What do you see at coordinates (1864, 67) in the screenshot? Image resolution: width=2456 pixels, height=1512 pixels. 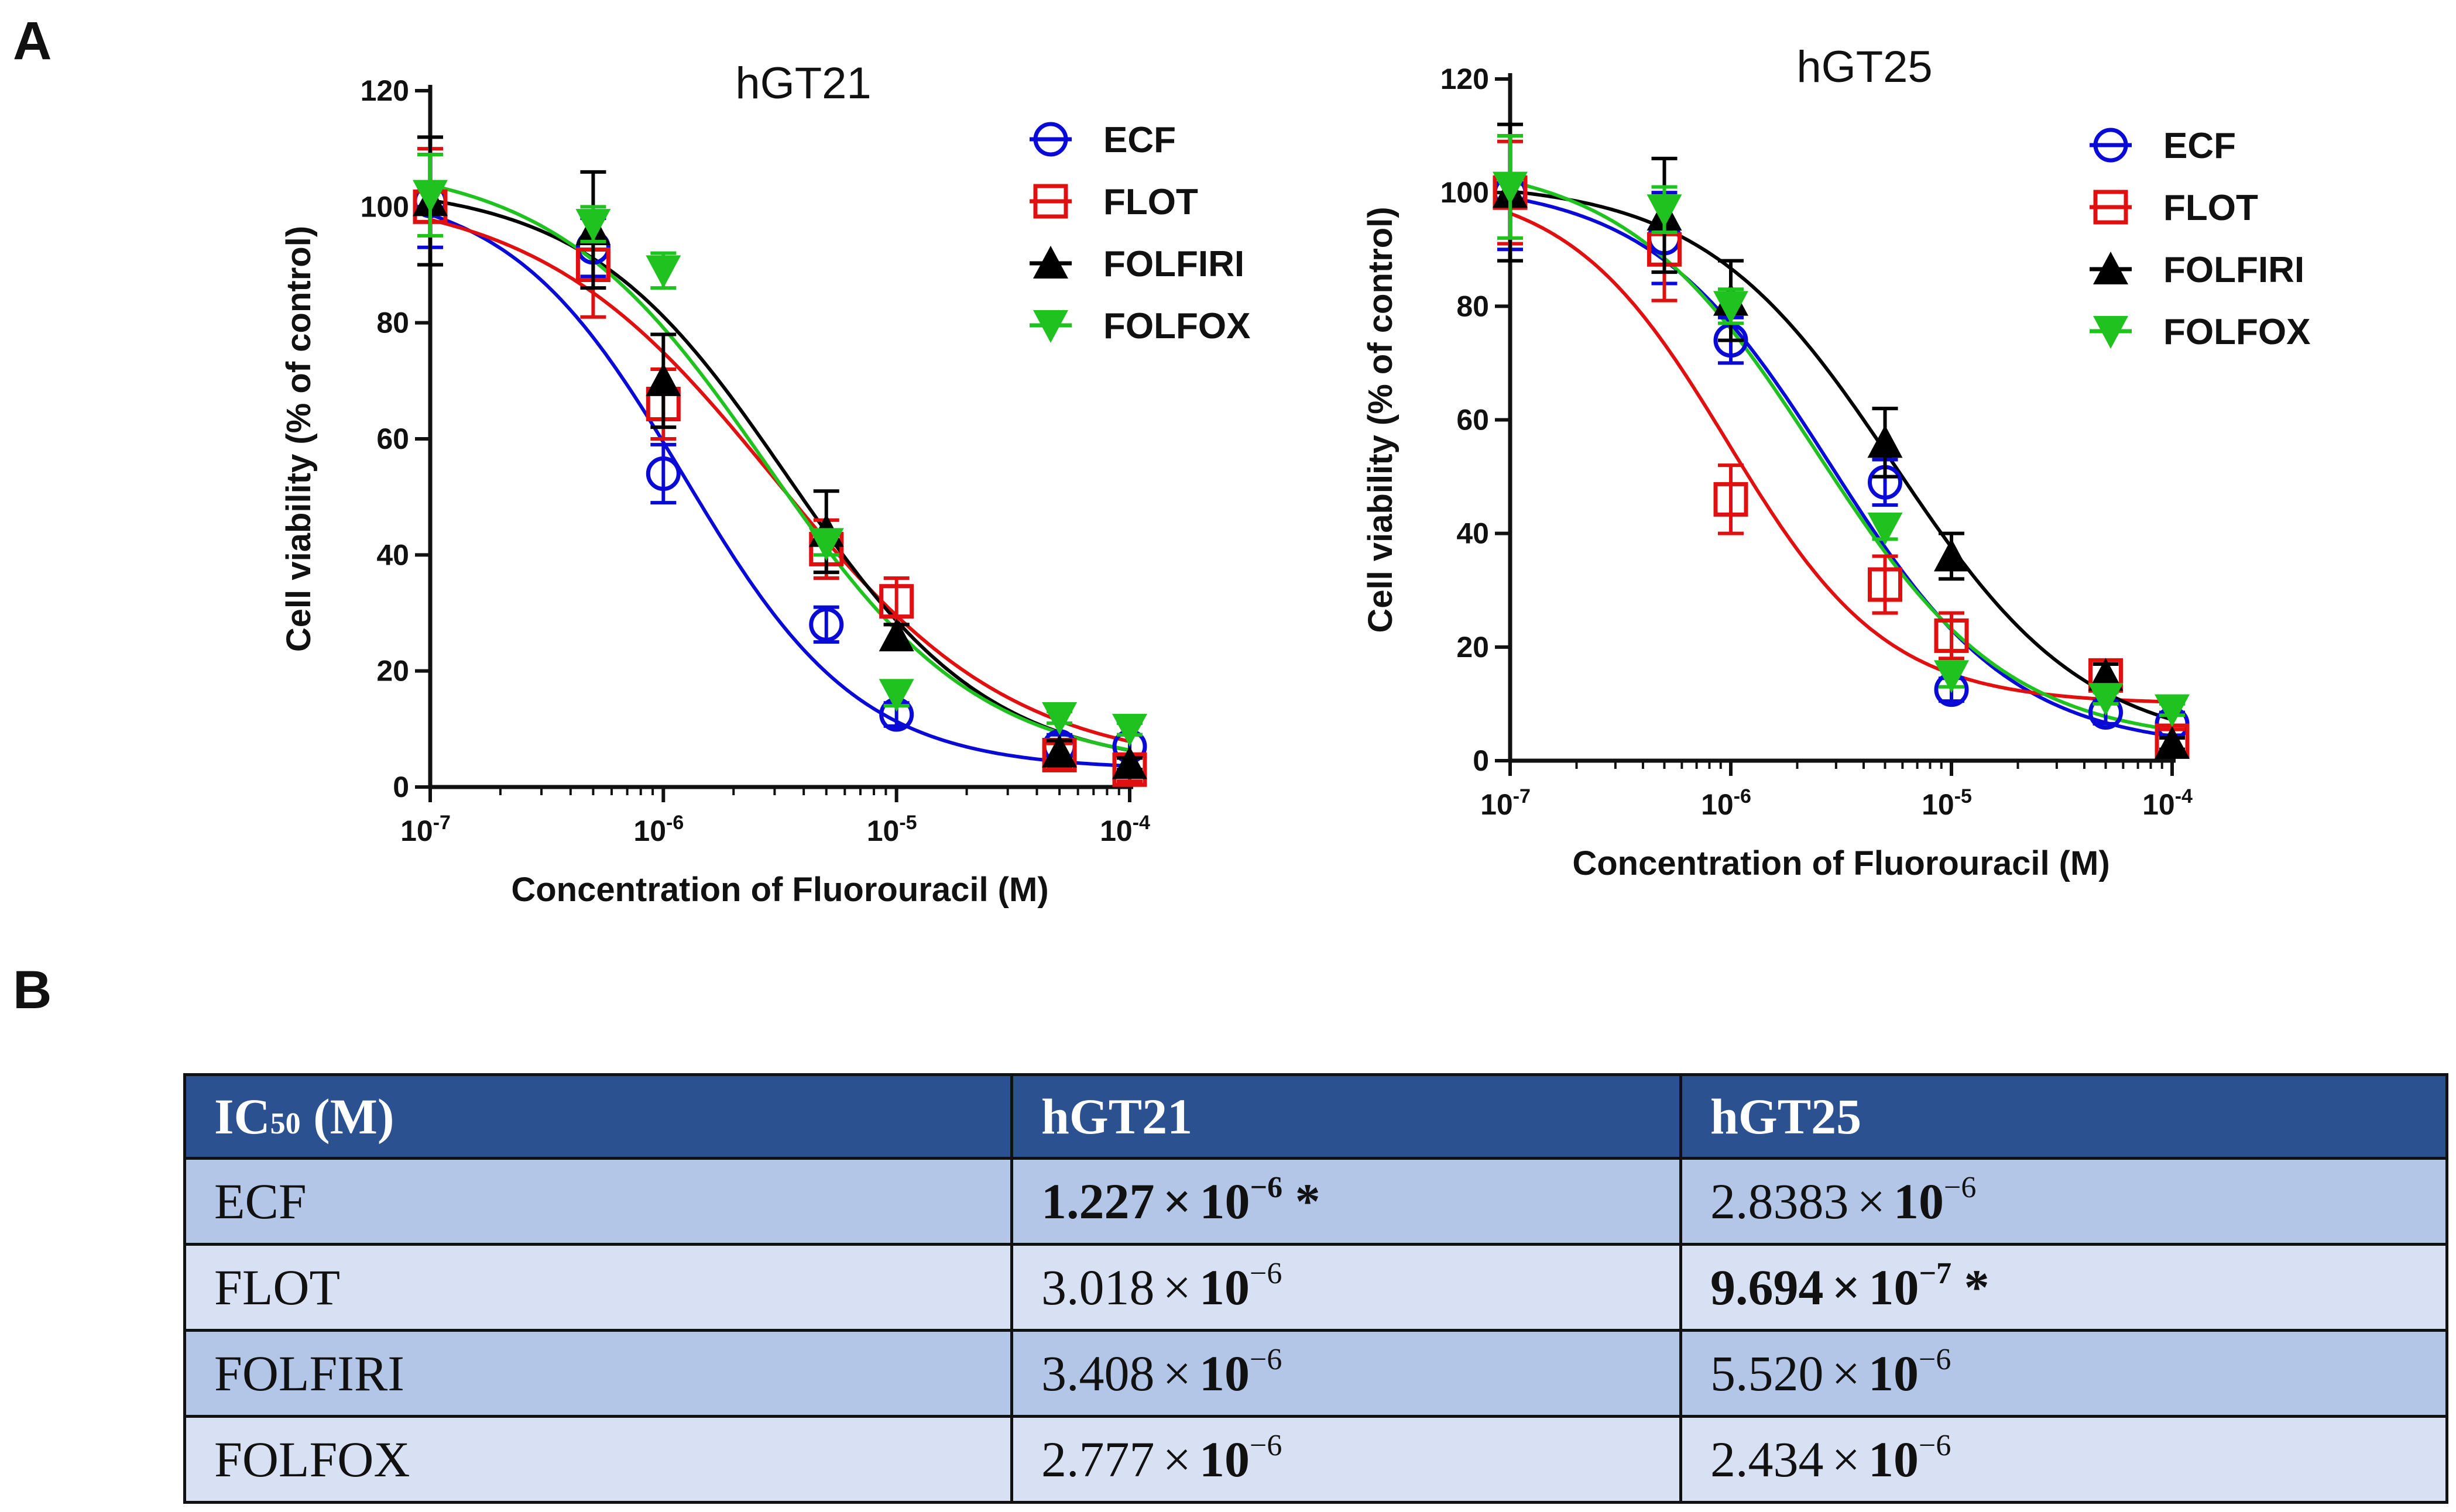 I see `chart-title: hGT25` at bounding box center [1864, 67].